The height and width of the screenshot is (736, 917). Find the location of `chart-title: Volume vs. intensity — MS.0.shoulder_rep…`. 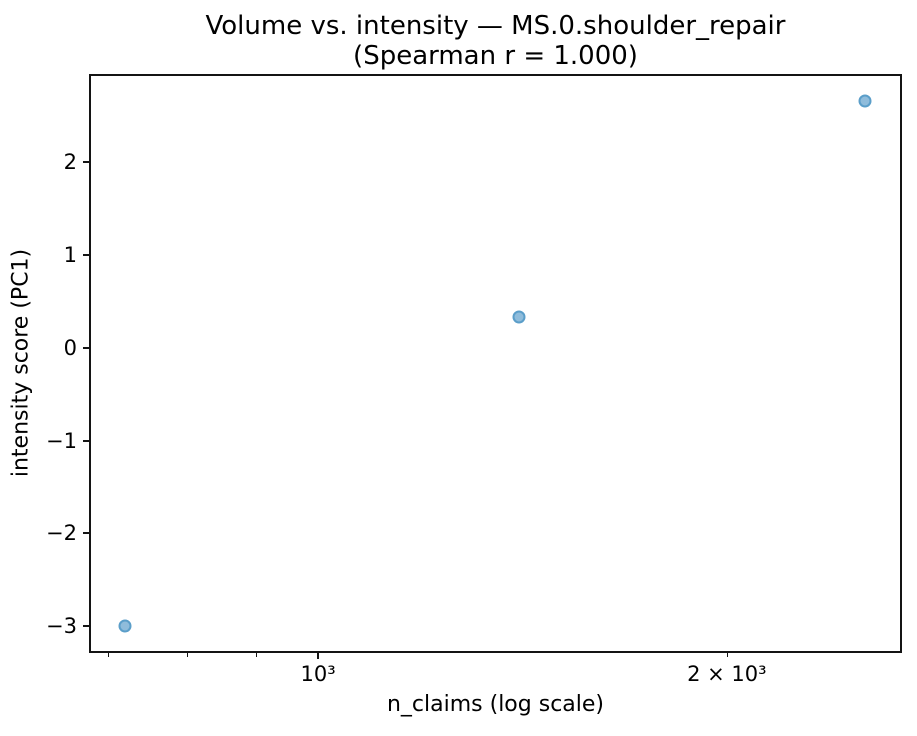

chart-title: Volume vs. intensity — MS.0.shoulder_rep… is located at coordinates (495, 26).